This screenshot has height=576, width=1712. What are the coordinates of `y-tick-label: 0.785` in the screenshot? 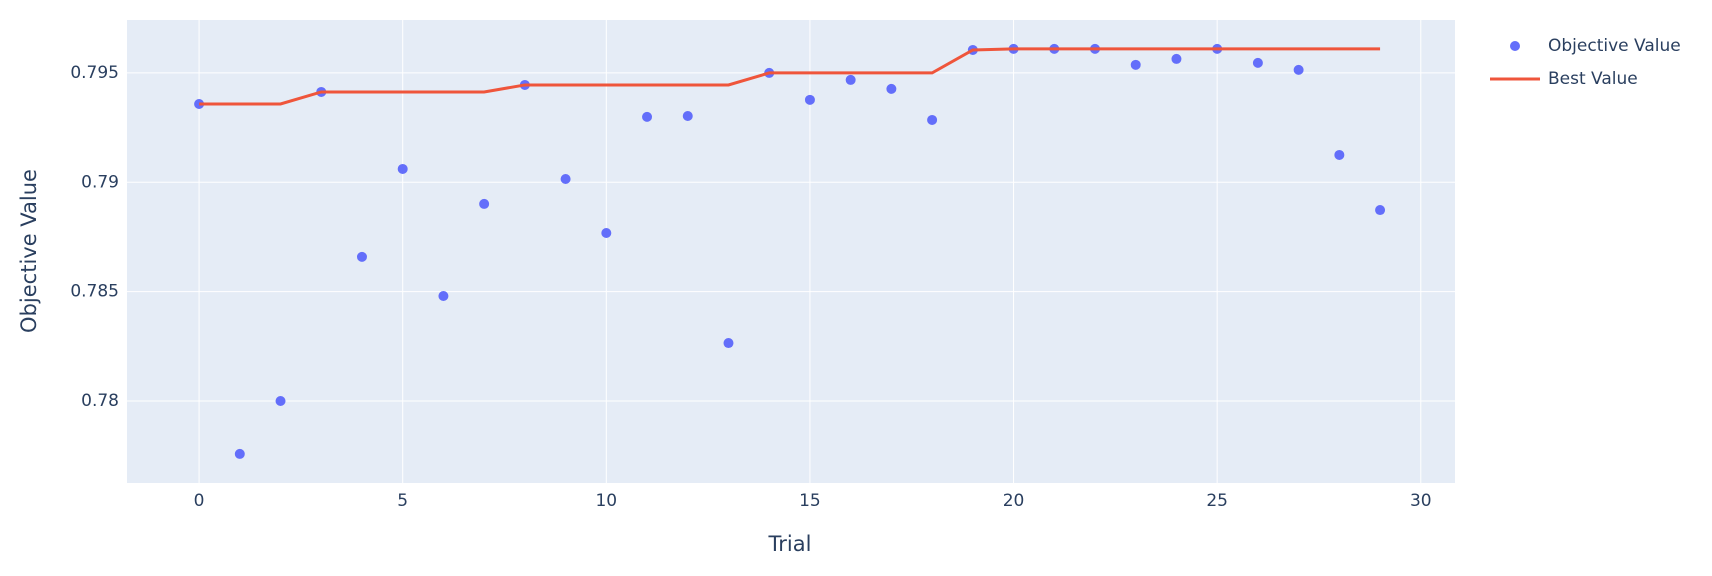 It's located at (94, 292).